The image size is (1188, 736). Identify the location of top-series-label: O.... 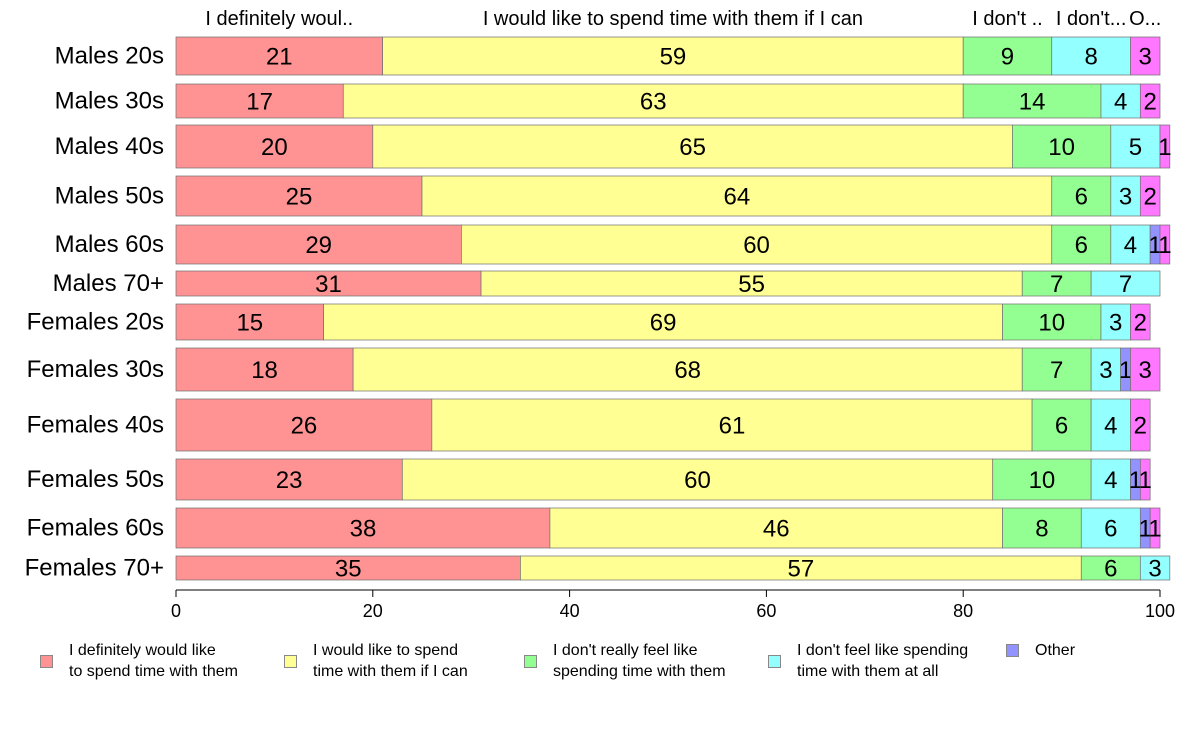
(1145, 19).